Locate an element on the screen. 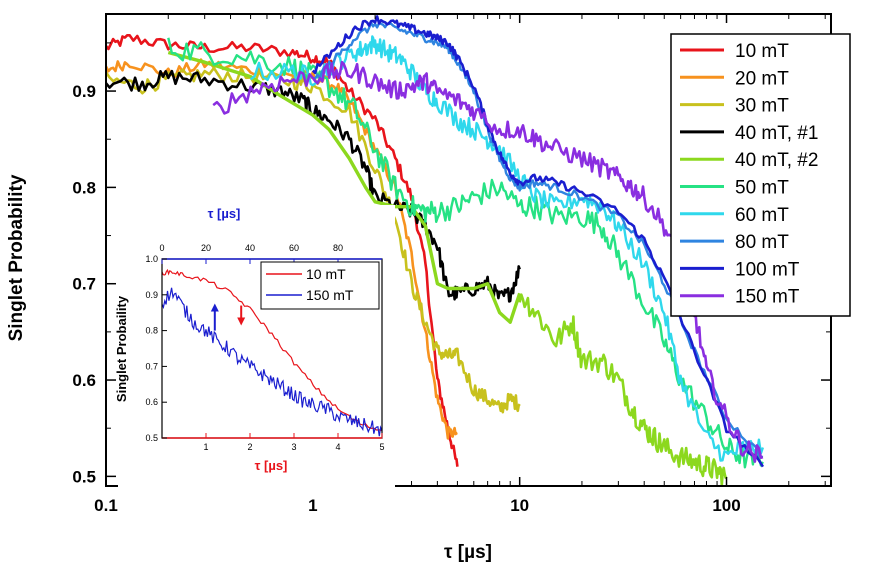 The height and width of the screenshot is (568, 875). inset-legend-box is located at coordinates (320, 285).